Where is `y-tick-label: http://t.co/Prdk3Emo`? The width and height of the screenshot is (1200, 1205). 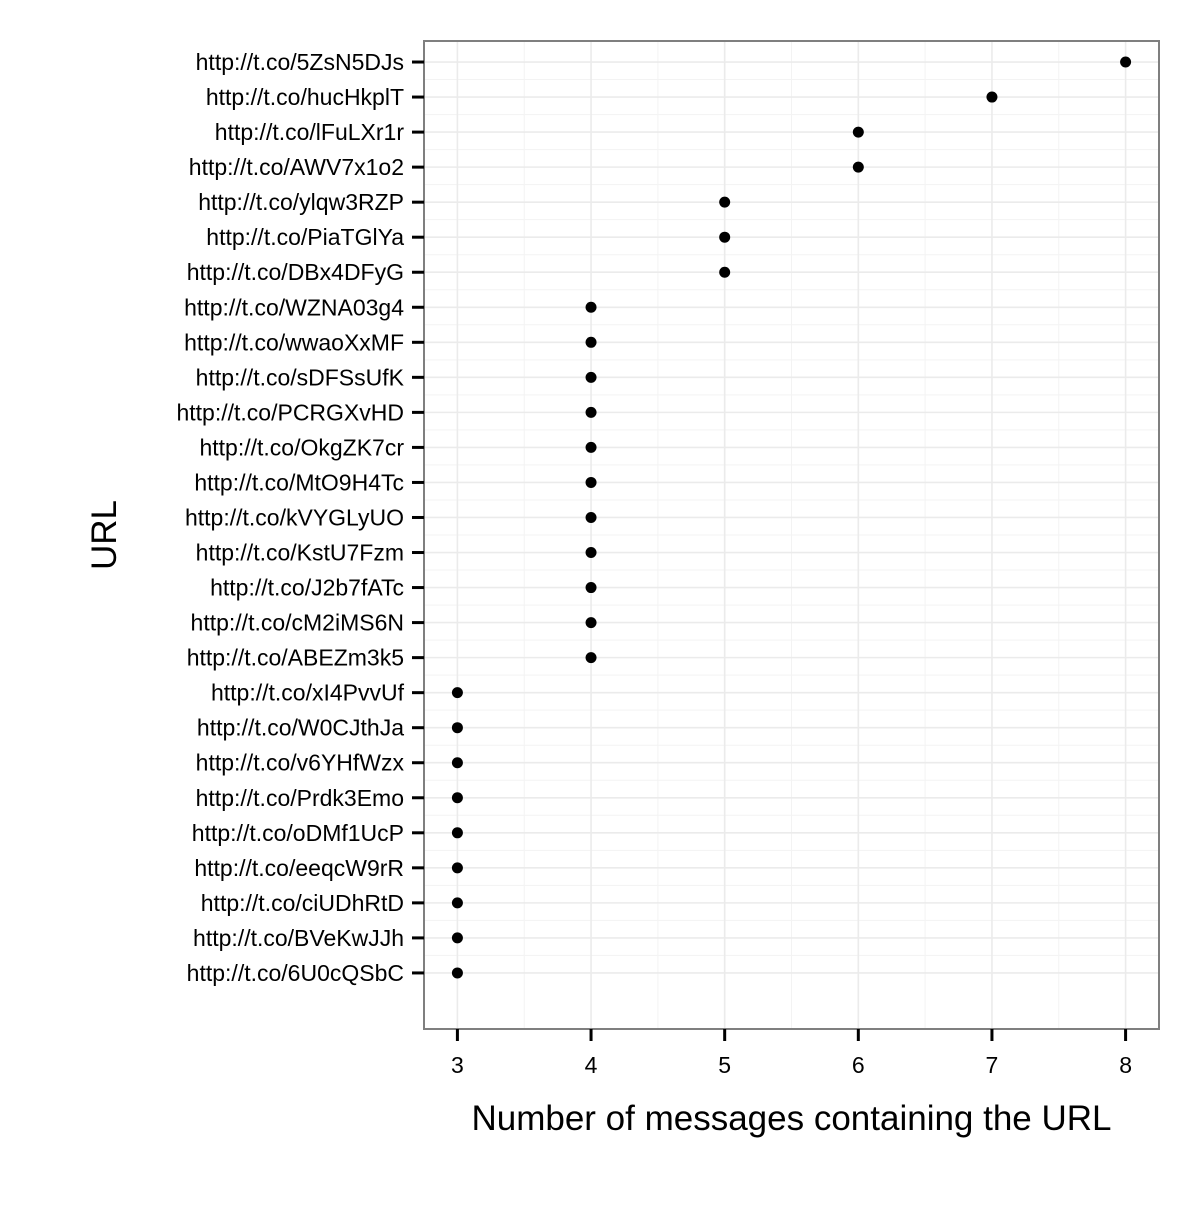 y-tick-label: http://t.co/Prdk3Emo is located at coordinates (300, 798).